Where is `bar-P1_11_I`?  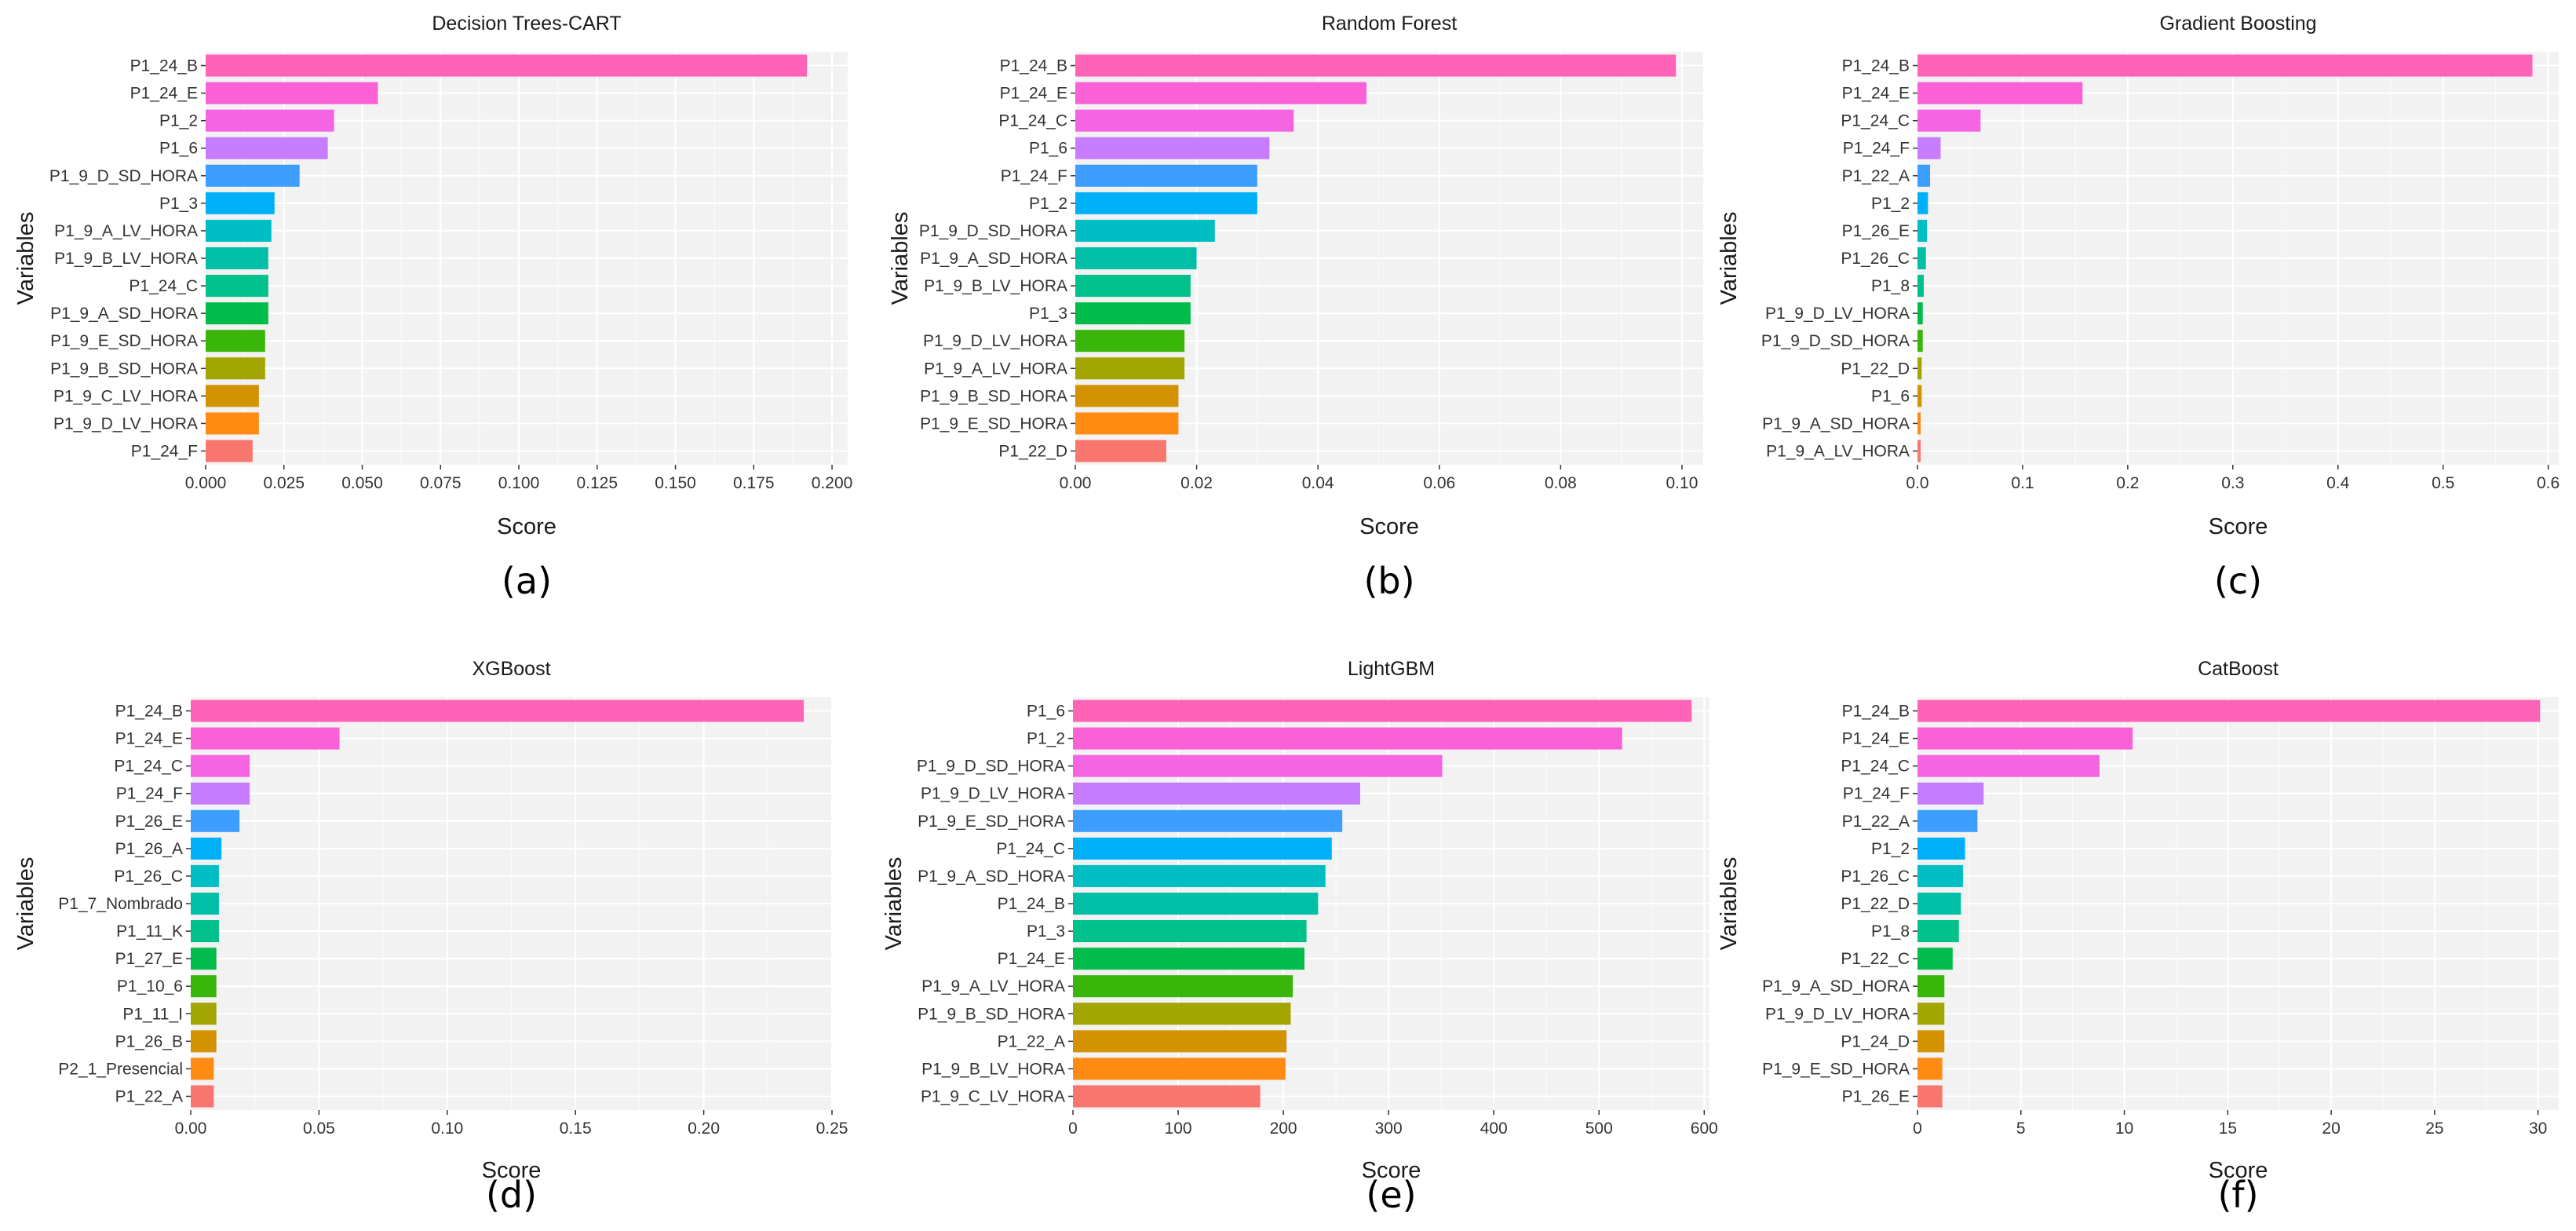
bar-P1_11_I is located at coordinates (204, 1014).